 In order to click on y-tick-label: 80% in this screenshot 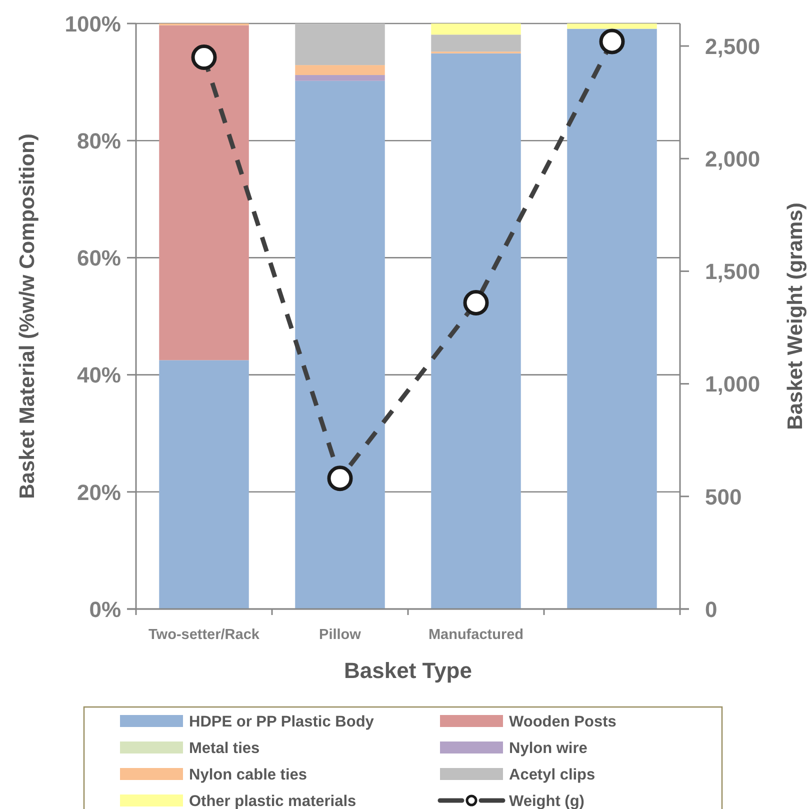, I will do `click(98, 141)`.